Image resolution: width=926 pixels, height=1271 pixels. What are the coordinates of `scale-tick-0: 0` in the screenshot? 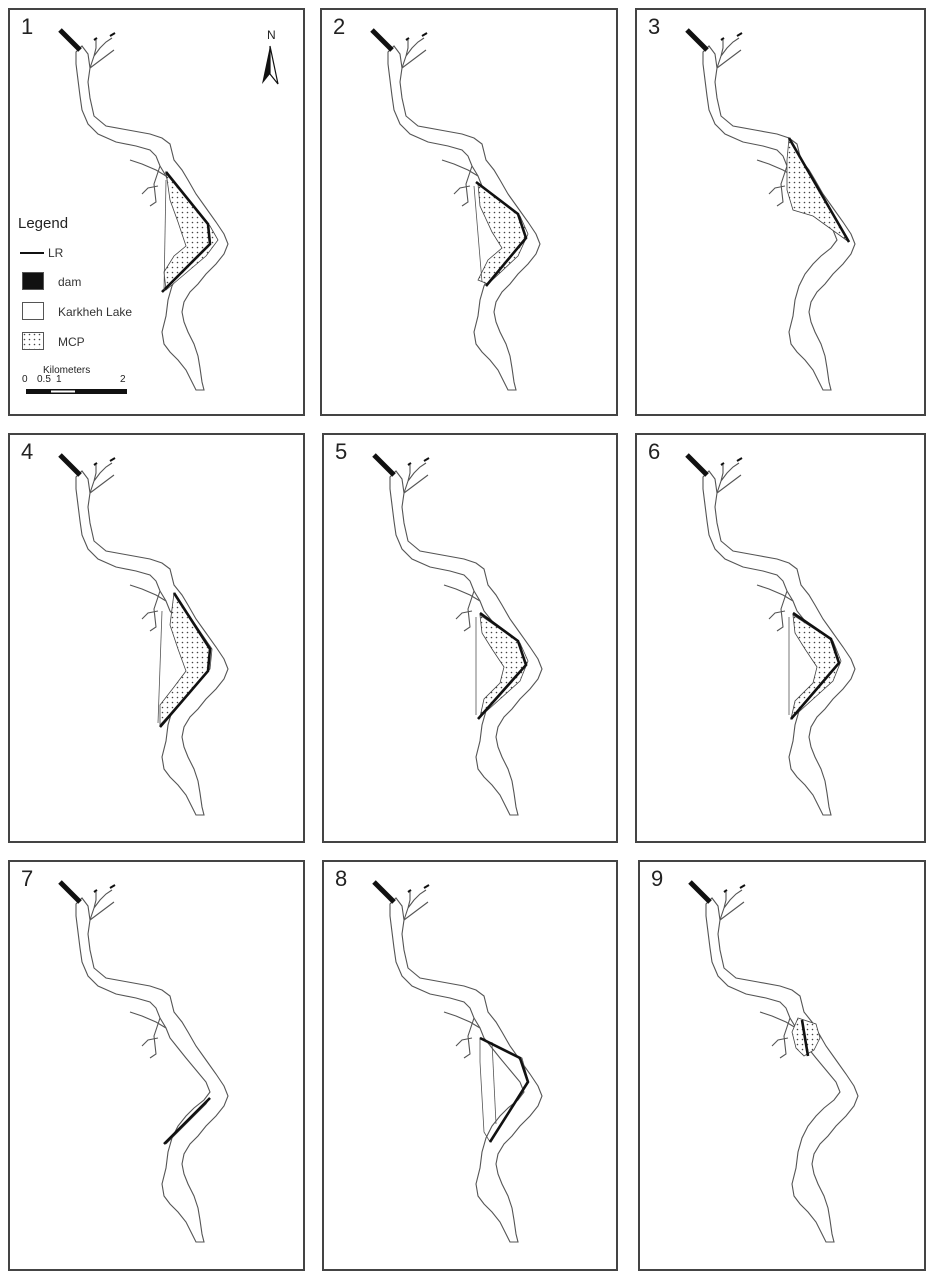 It's located at (25, 379).